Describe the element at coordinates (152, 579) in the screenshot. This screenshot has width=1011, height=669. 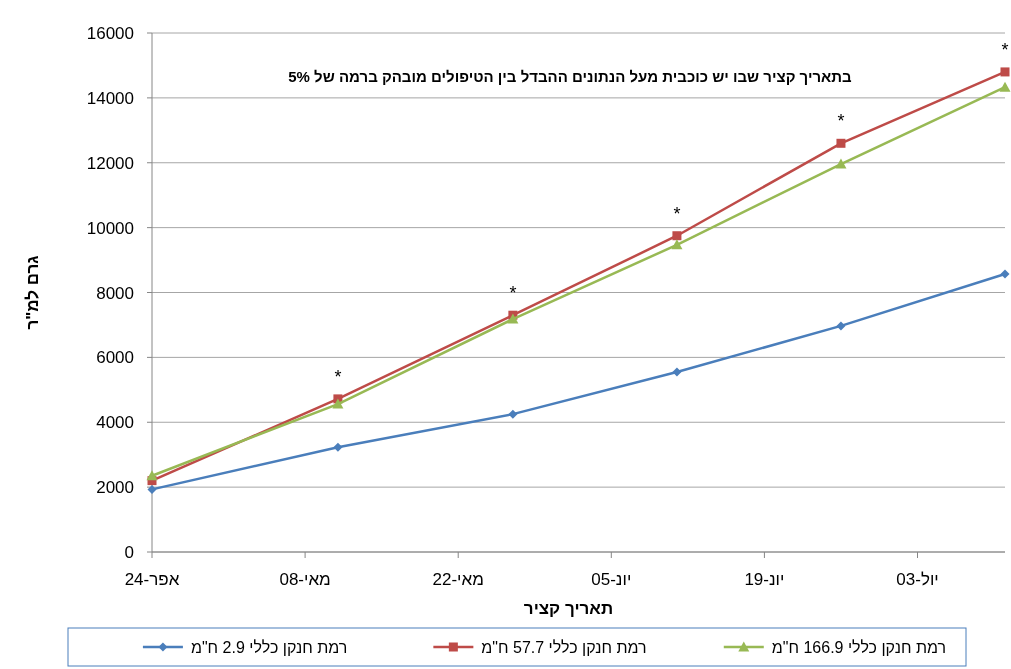
I see `x-tick-label: 24-אפר` at that location.